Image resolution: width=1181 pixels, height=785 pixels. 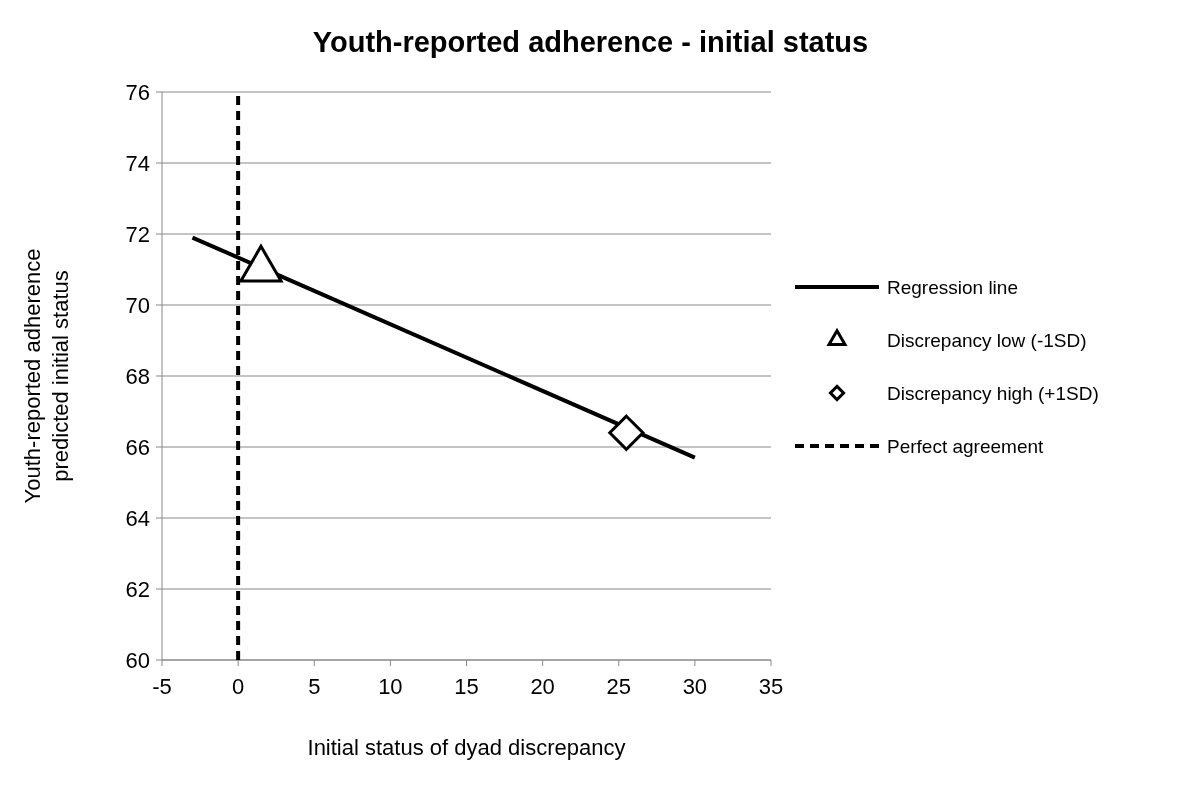 I want to click on x-tick-label: 0, so click(x=238, y=686).